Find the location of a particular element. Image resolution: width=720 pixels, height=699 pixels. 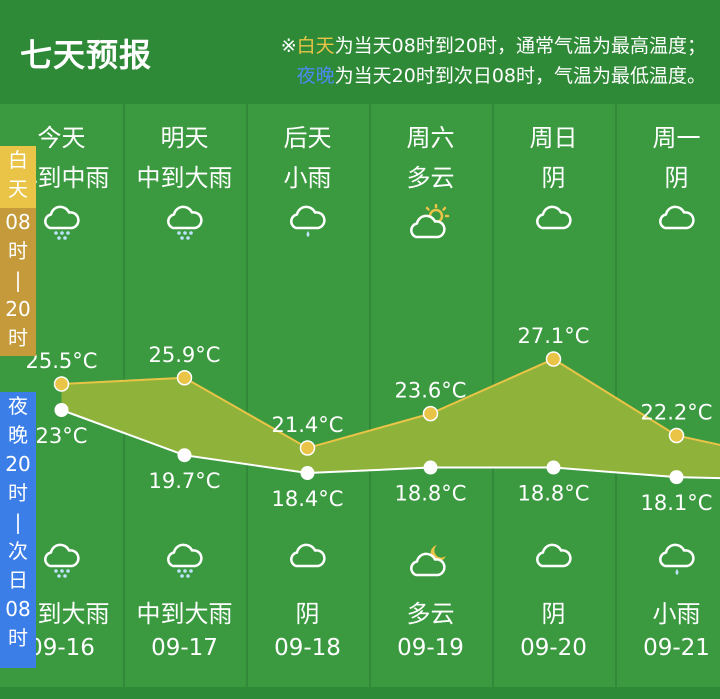

weekday-label: 周日 is located at coordinates (553, 138).